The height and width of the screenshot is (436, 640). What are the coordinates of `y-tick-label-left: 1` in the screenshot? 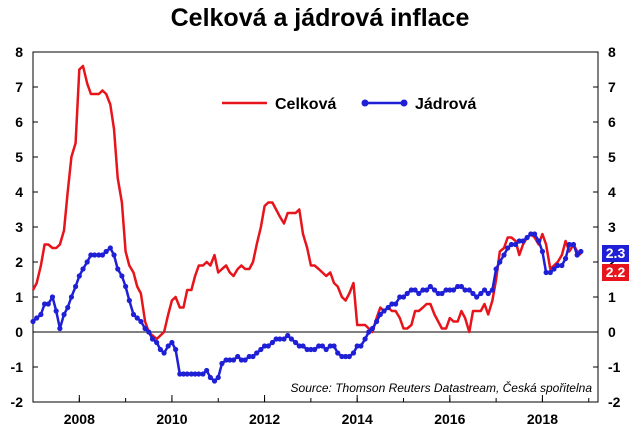 It's located at (19, 297).